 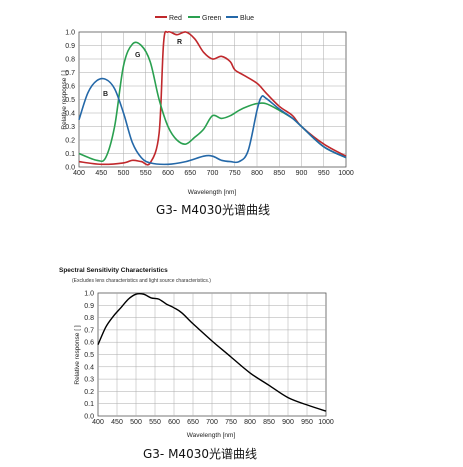 I want to click on series-lines, so click(x=212, y=352).